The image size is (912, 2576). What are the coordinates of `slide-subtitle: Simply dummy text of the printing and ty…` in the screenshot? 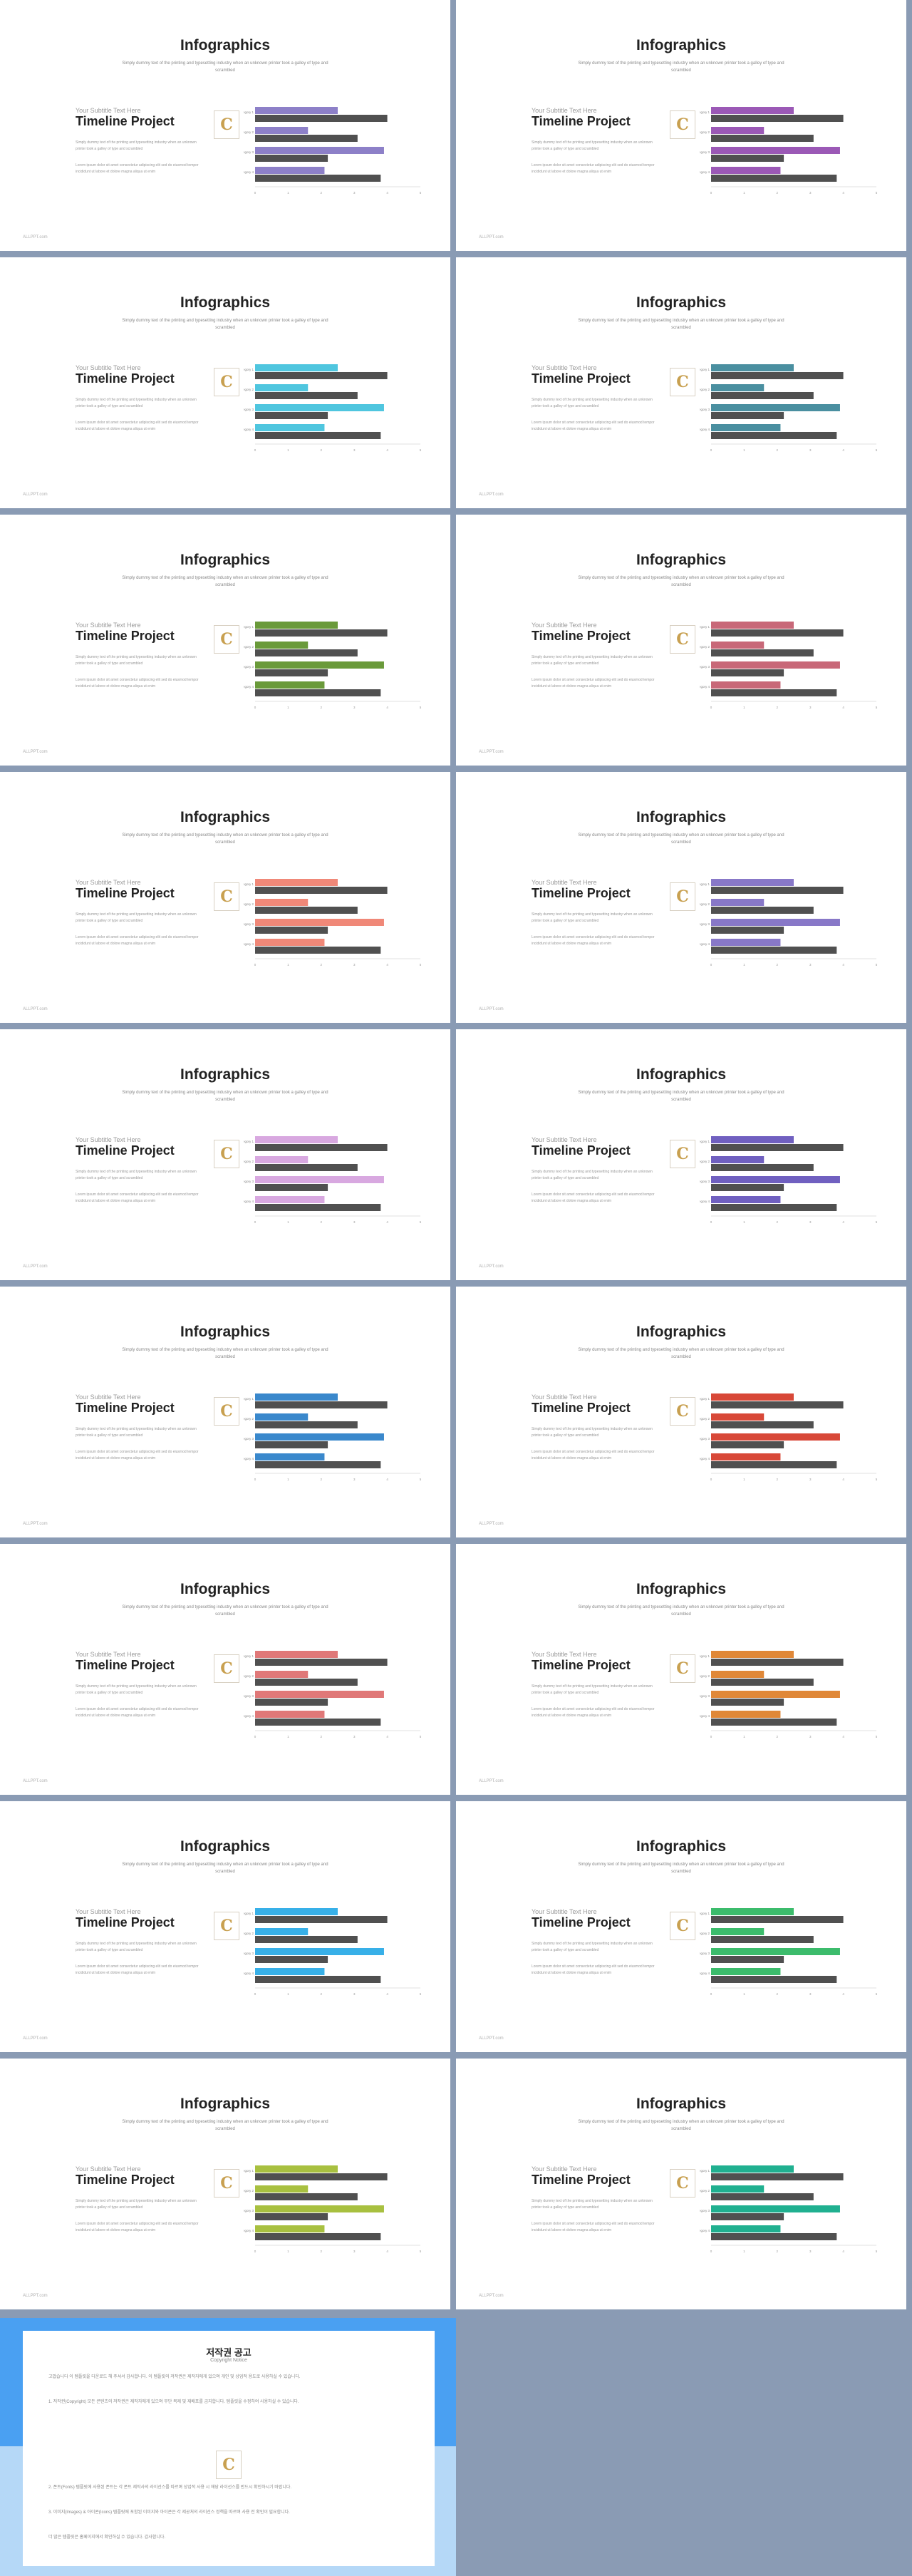 It's located at (681, 1353).